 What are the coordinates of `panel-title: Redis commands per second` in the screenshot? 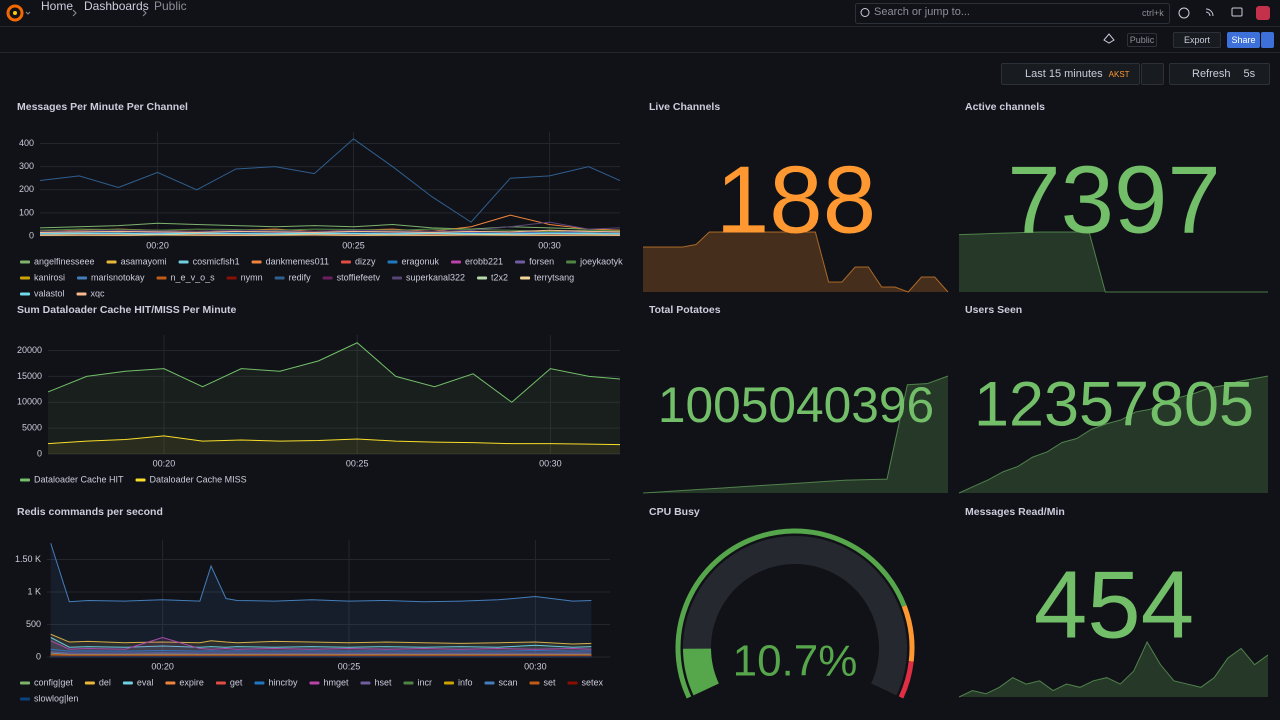 It's located at (90, 512).